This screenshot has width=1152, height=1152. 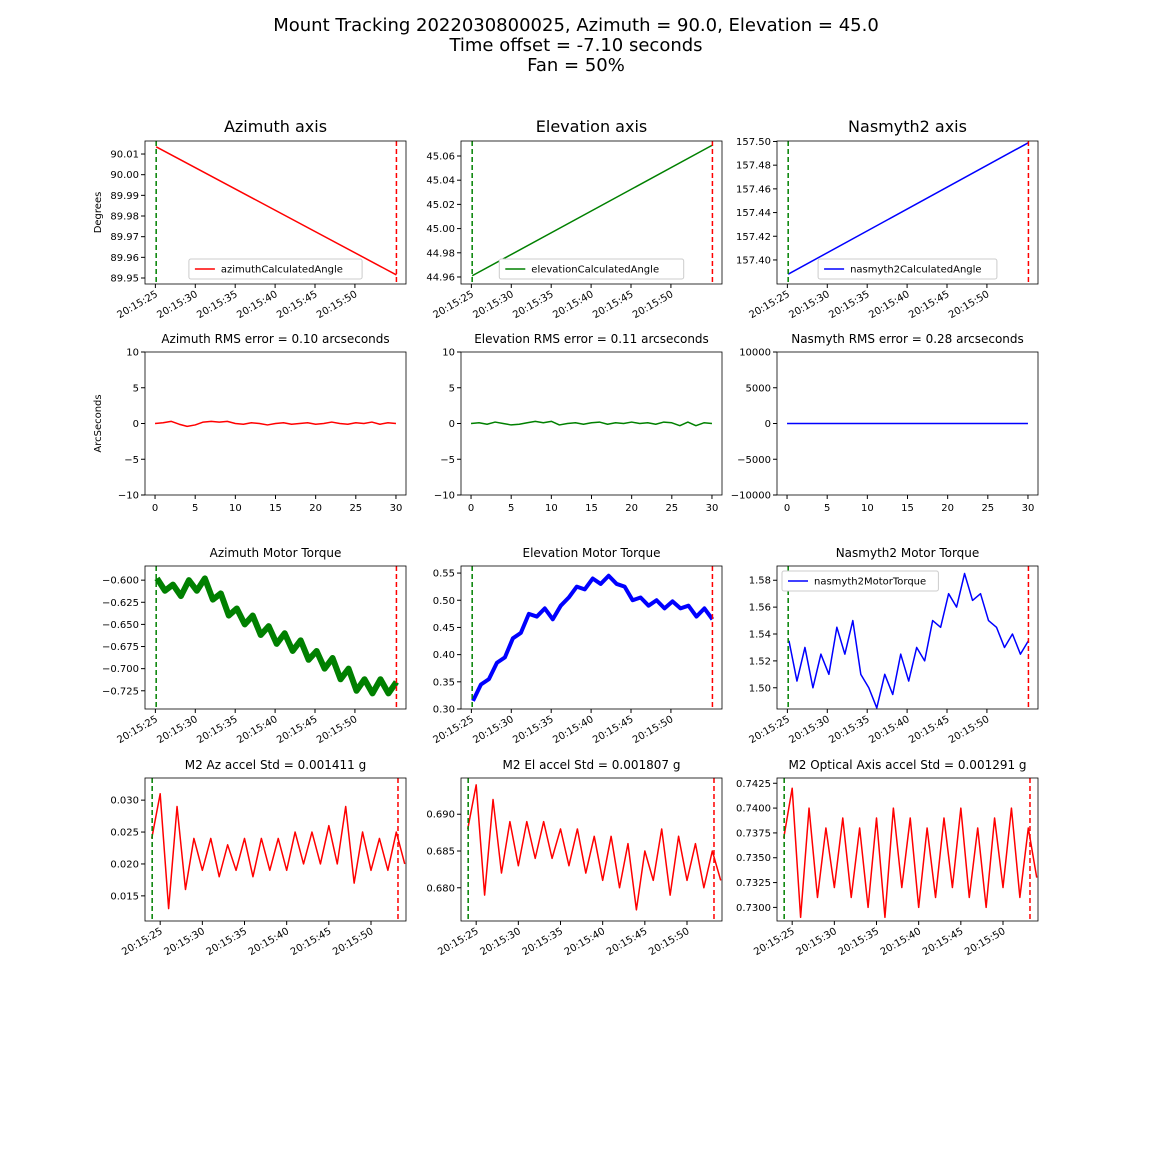 What do you see at coordinates (591, 508) in the screenshot?
I see `x-tick-label: 15` at bounding box center [591, 508].